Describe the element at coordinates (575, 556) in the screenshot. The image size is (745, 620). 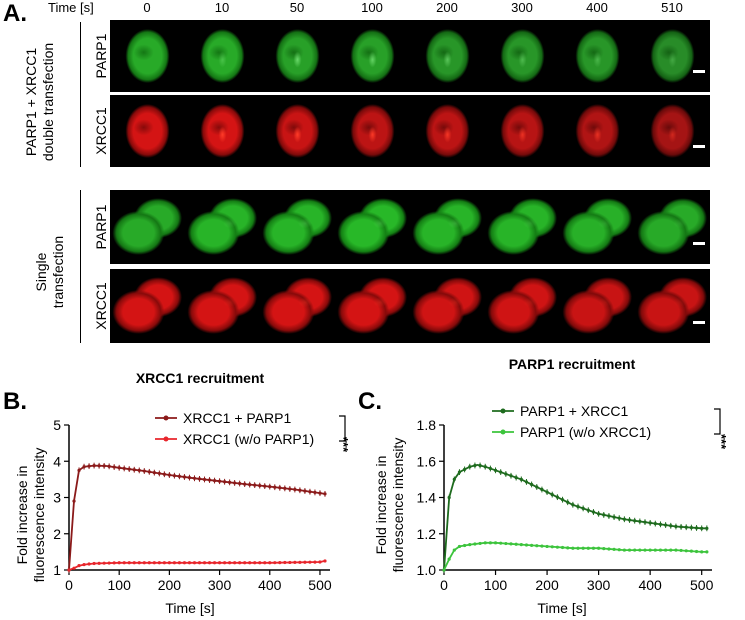
I see `series-line` at that location.